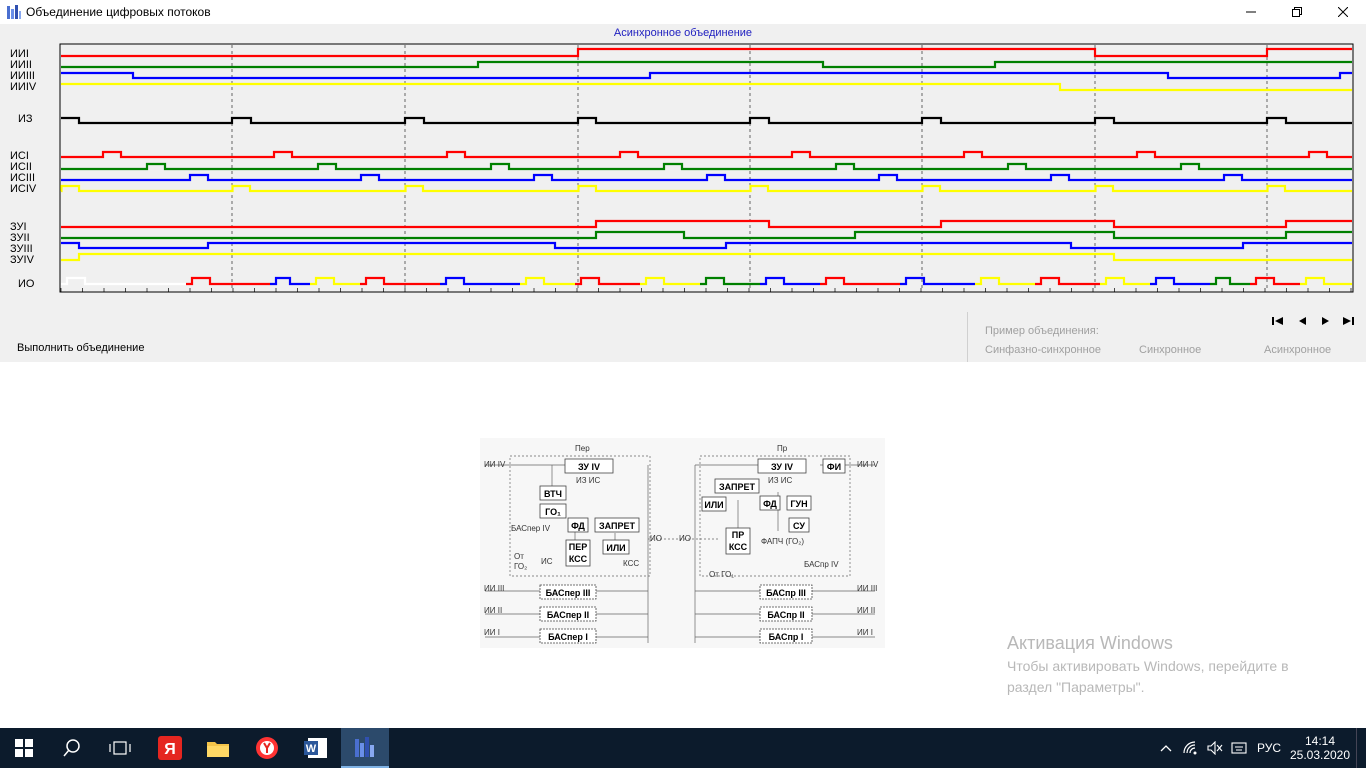 The height and width of the screenshot is (768, 1366). I want to click on example-inphase-sync: Синфазно-синхронное, so click(1043, 350).